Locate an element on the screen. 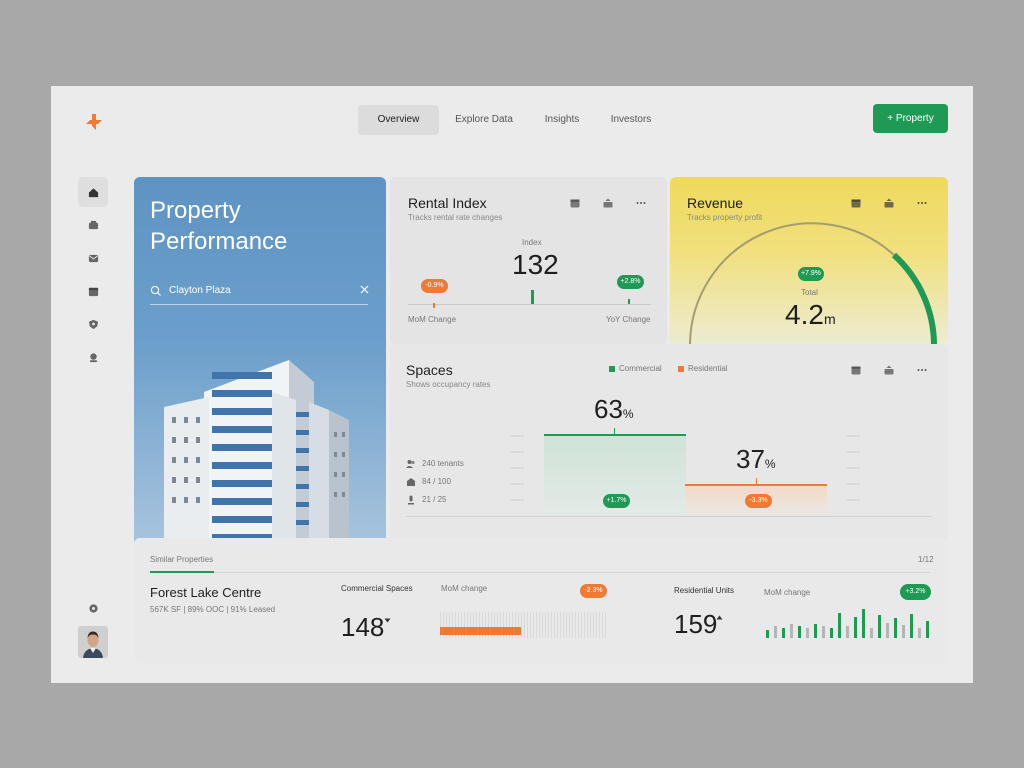 This screenshot has height=768, width=1024. residential-mom-badge: +3.2% is located at coordinates (915, 592).